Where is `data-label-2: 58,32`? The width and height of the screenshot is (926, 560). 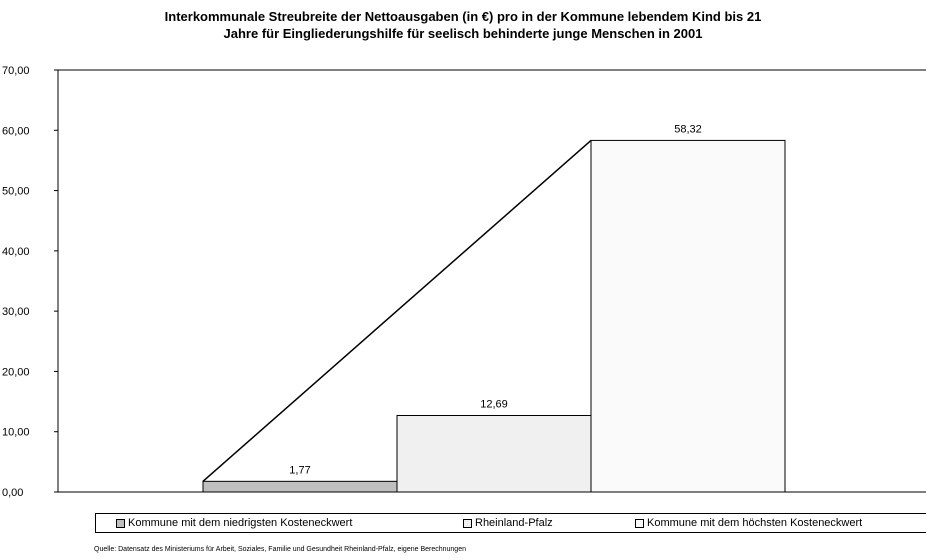
data-label-2: 58,32 is located at coordinates (688, 129).